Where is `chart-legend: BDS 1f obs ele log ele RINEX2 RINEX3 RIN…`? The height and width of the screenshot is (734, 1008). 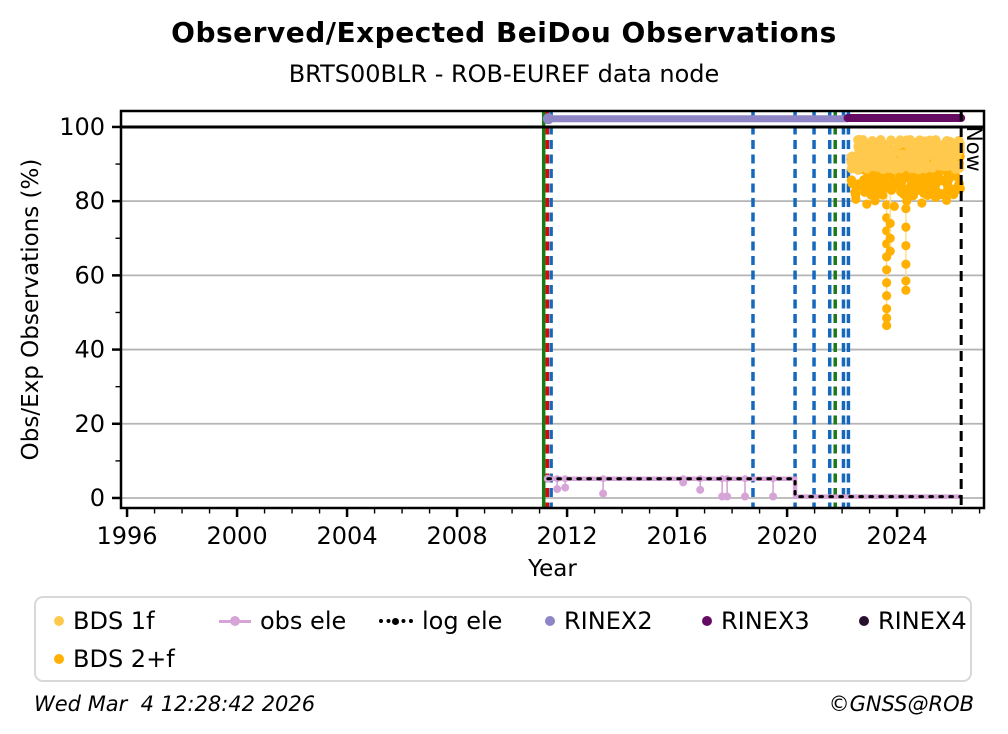
chart-legend: BDS 1f obs ele log ele RINEX2 RINEX3 RIN… is located at coordinates (503, 639).